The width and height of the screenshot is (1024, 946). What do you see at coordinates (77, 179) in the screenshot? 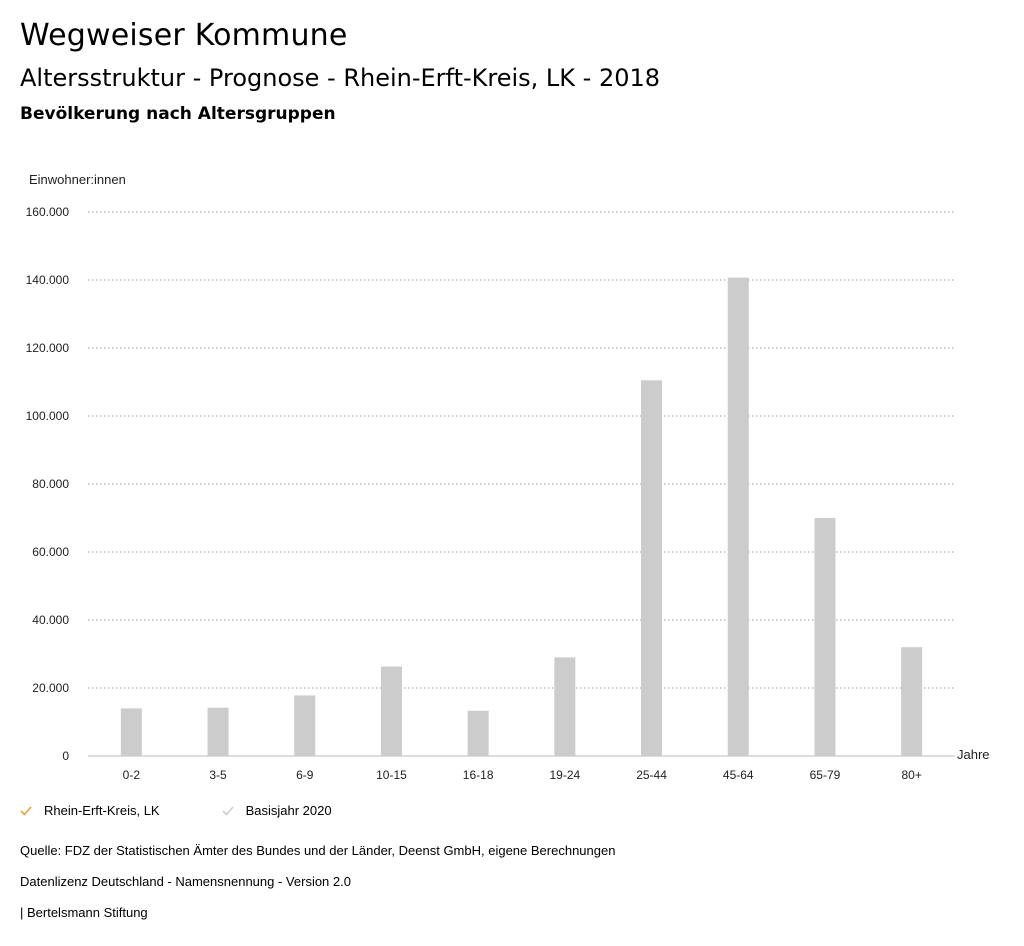
I see `y-axis-label: Einwohner:innen` at bounding box center [77, 179].